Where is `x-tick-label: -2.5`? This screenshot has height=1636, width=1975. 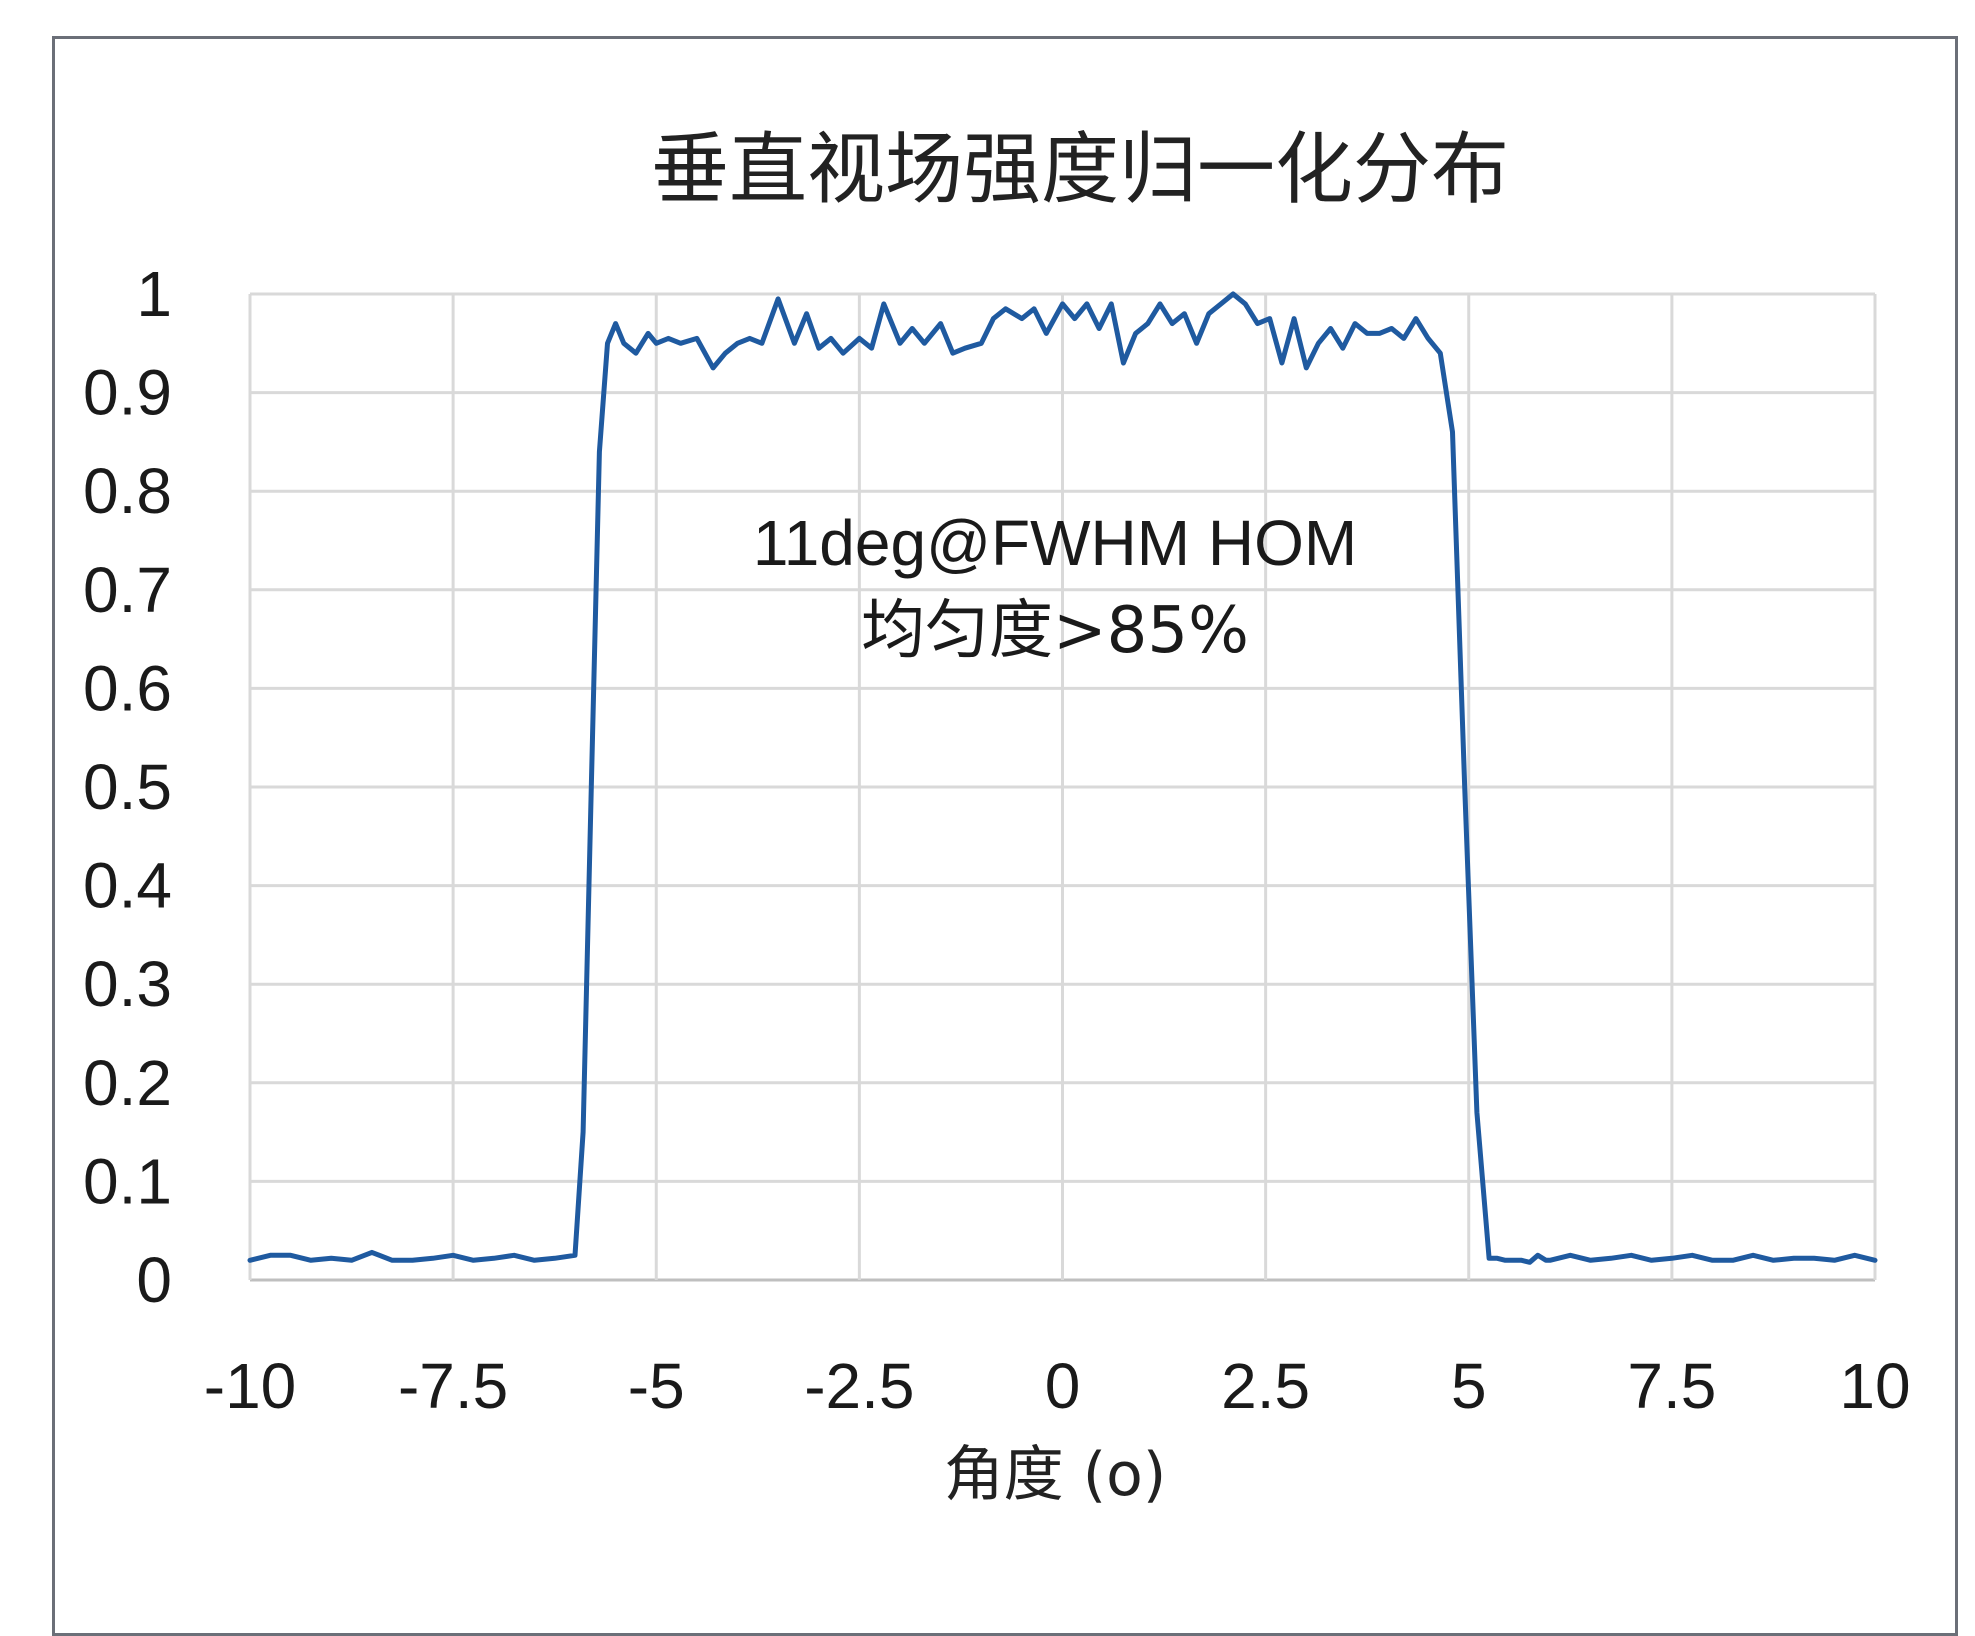
x-tick-label: -2.5 is located at coordinates (859, 1386).